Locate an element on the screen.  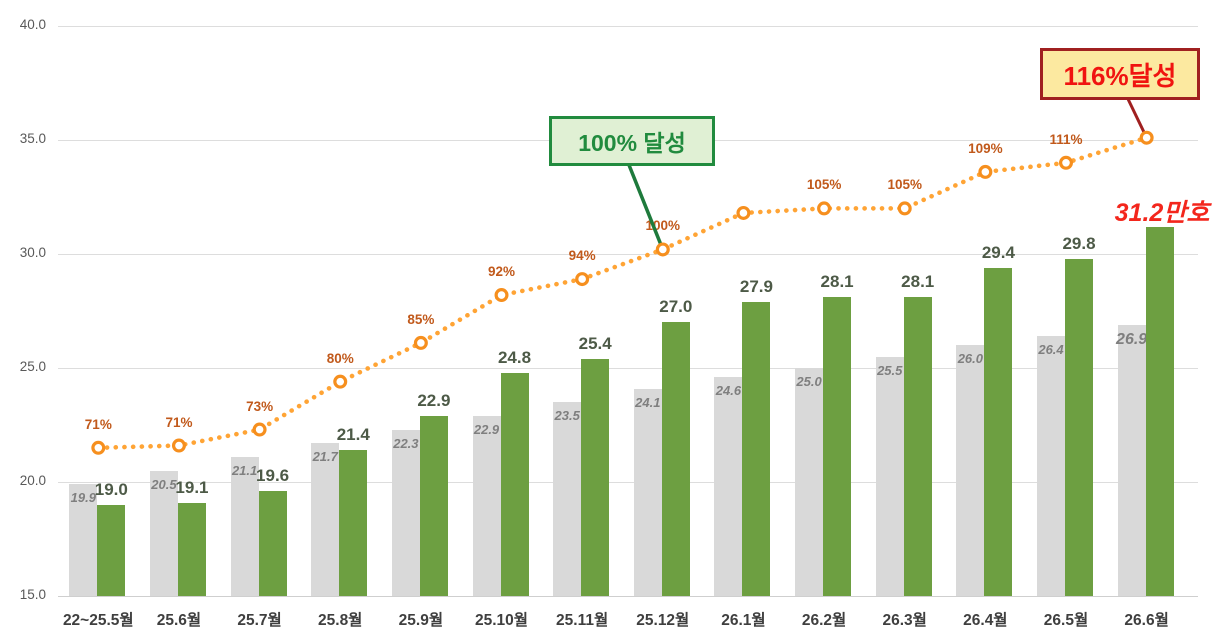
y-axis-tick-label: 40.0 is located at coordinates (32, 24).